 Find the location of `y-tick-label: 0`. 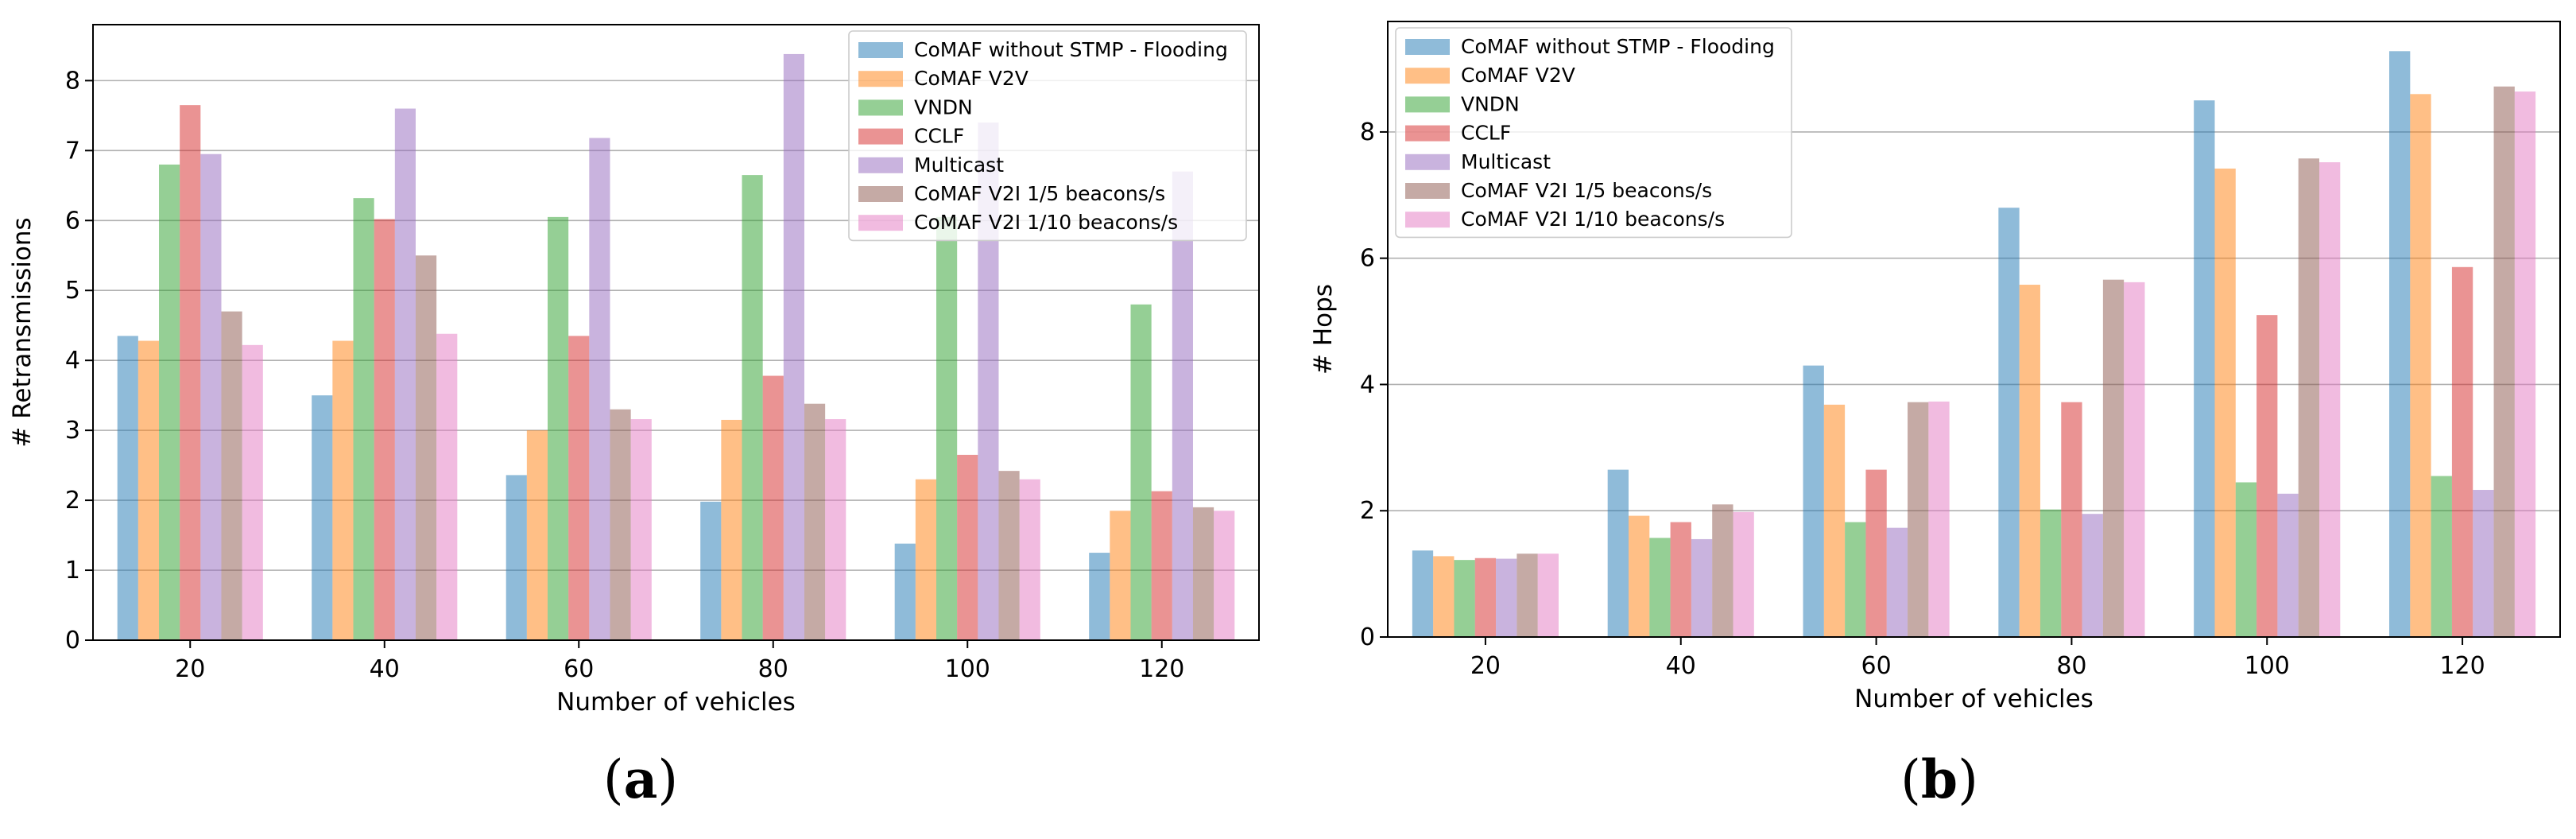

y-tick-label: 0 is located at coordinates (72, 640).